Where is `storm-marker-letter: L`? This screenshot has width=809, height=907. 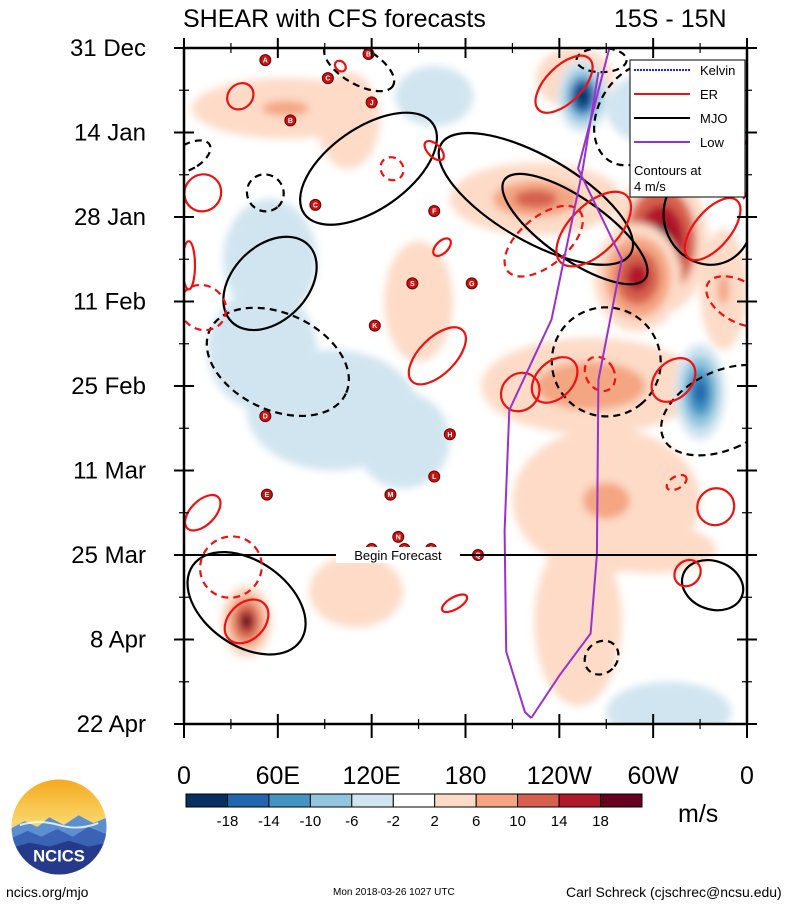 storm-marker-letter: L is located at coordinates (434, 477).